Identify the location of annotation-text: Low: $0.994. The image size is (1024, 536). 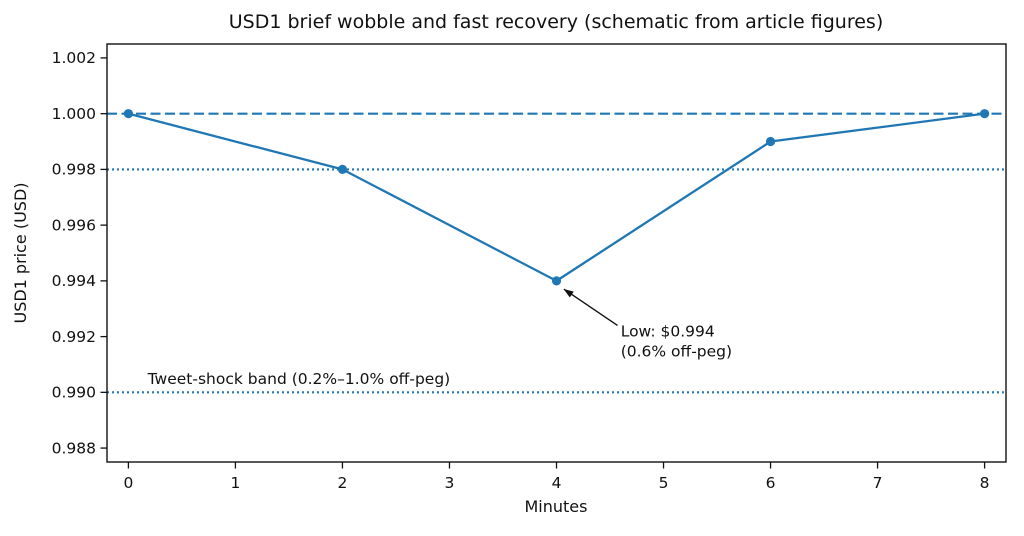
(668, 332).